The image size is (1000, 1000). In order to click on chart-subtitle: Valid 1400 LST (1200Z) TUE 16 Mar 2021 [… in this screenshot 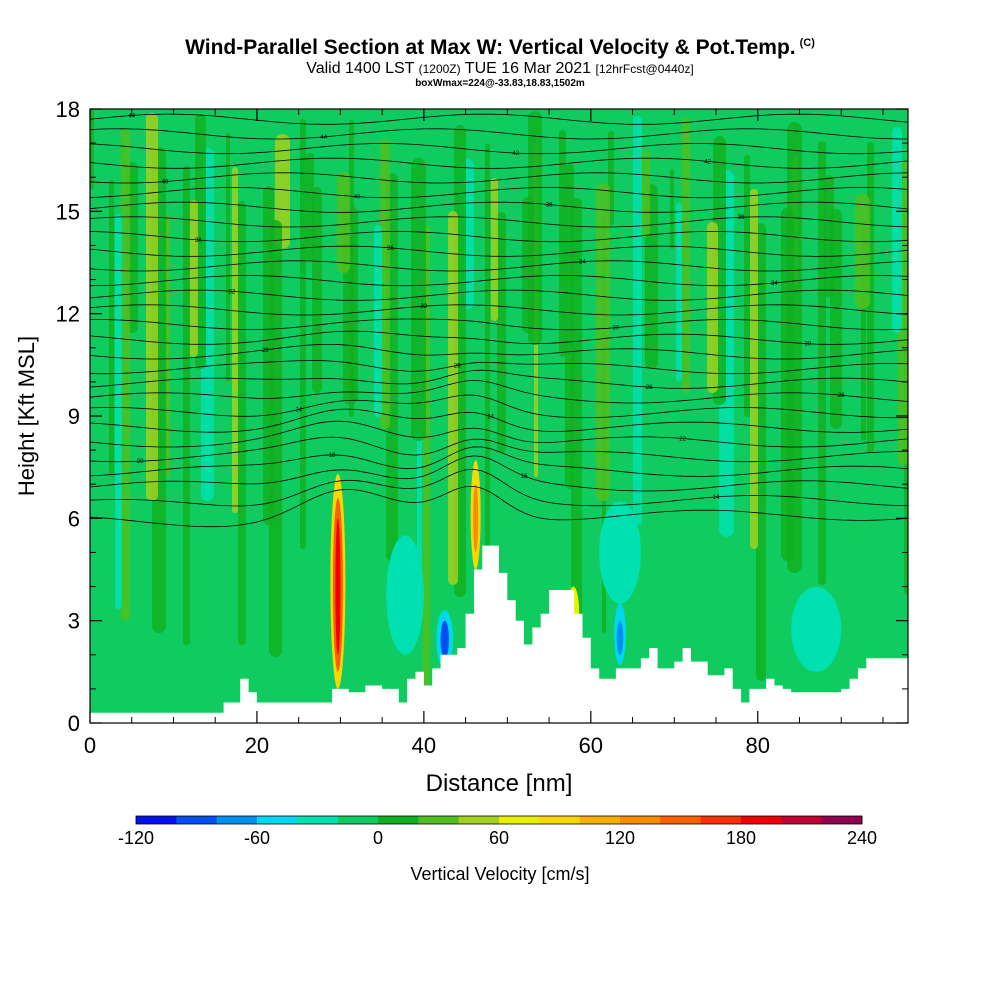, I will do `click(500, 69)`.